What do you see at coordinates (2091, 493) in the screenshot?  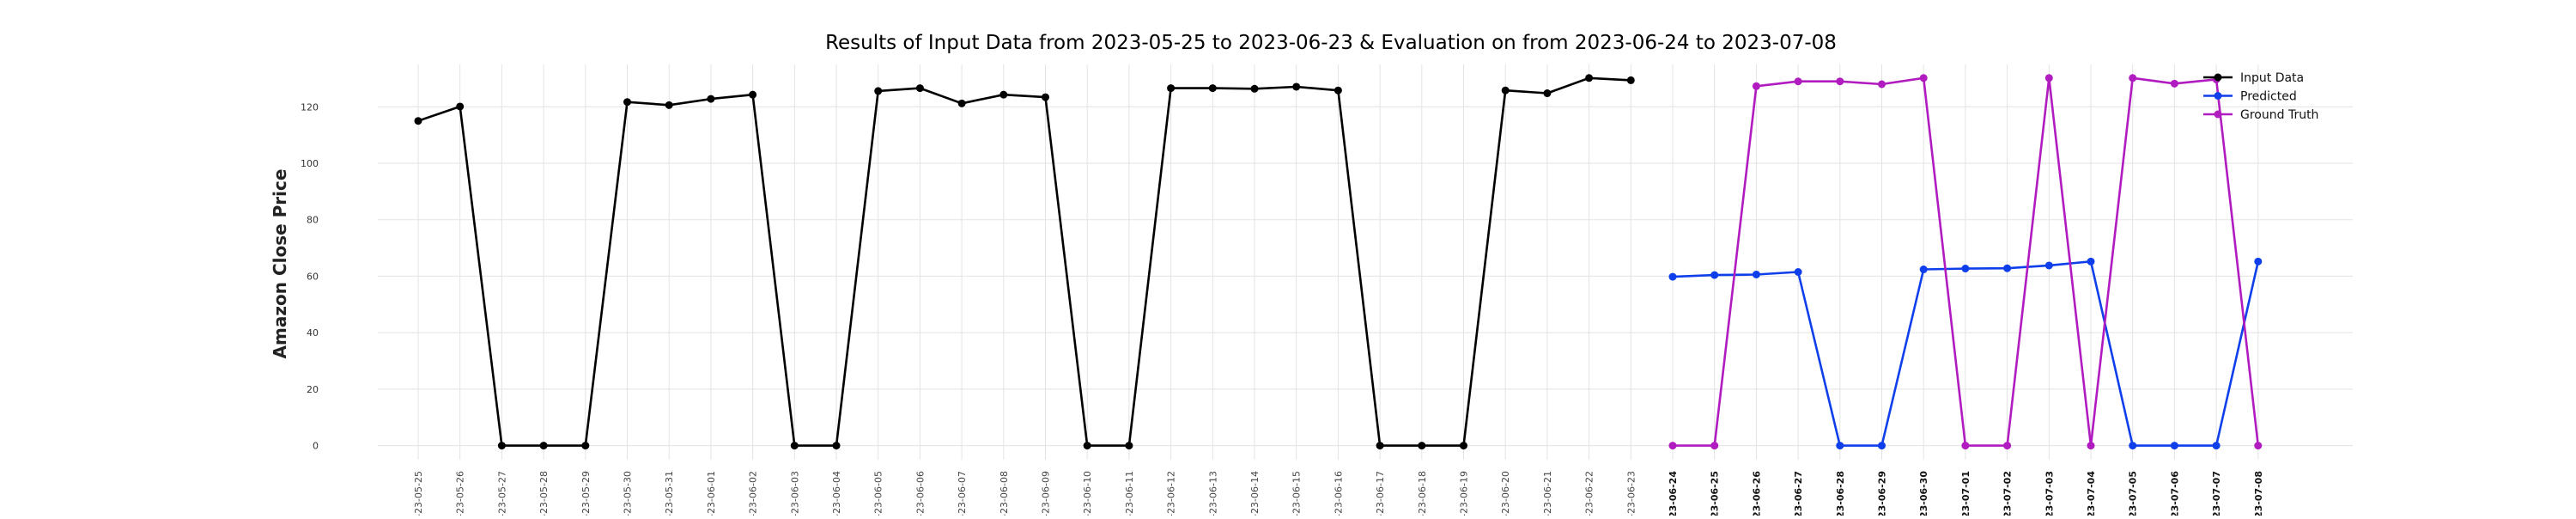 I see `x-tick-label: -23-07-04` at bounding box center [2091, 493].